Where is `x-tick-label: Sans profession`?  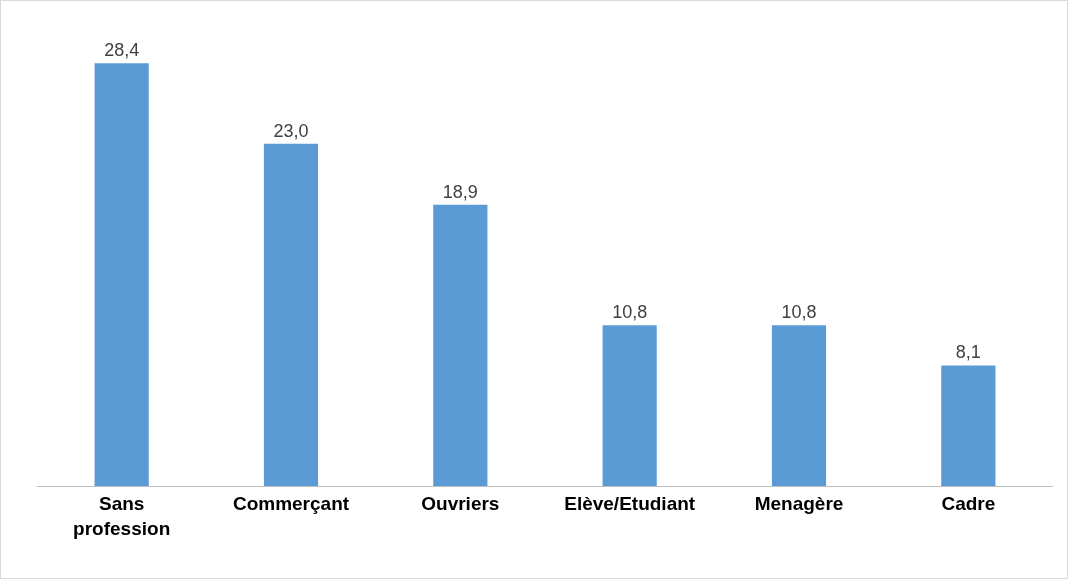
x-tick-label: Sans profession is located at coordinates (122, 515).